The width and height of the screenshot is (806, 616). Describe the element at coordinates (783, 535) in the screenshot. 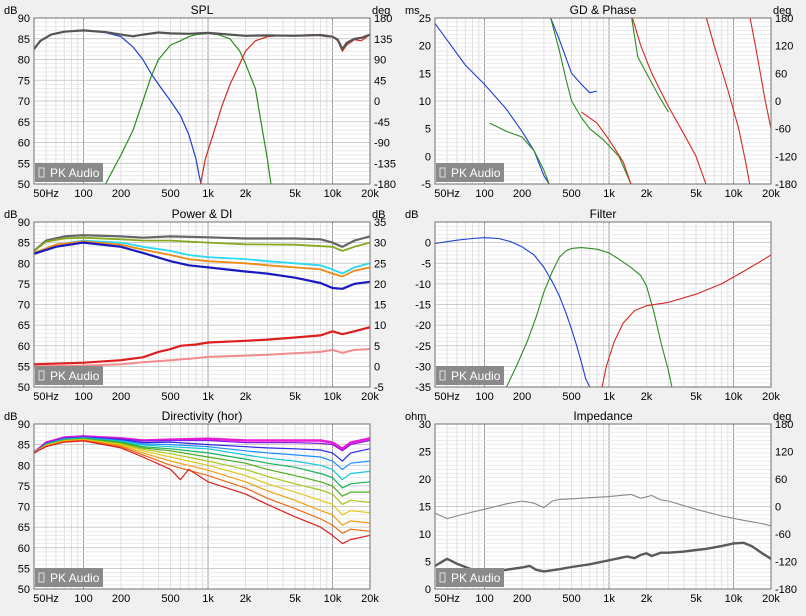

I see `y-tick-label-right: -60` at that location.